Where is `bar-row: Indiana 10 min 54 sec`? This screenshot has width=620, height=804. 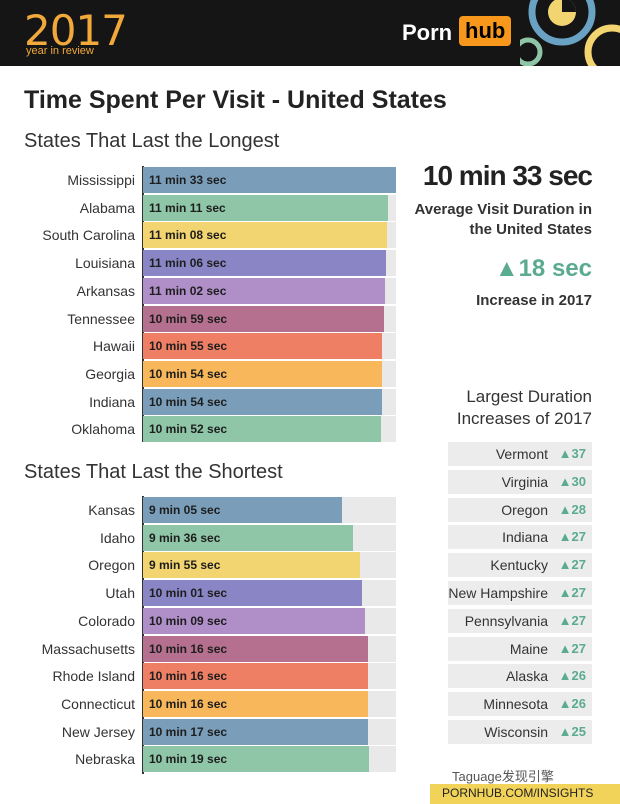
bar-row: Indiana 10 min 54 sec is located at coordinates (200, 401).